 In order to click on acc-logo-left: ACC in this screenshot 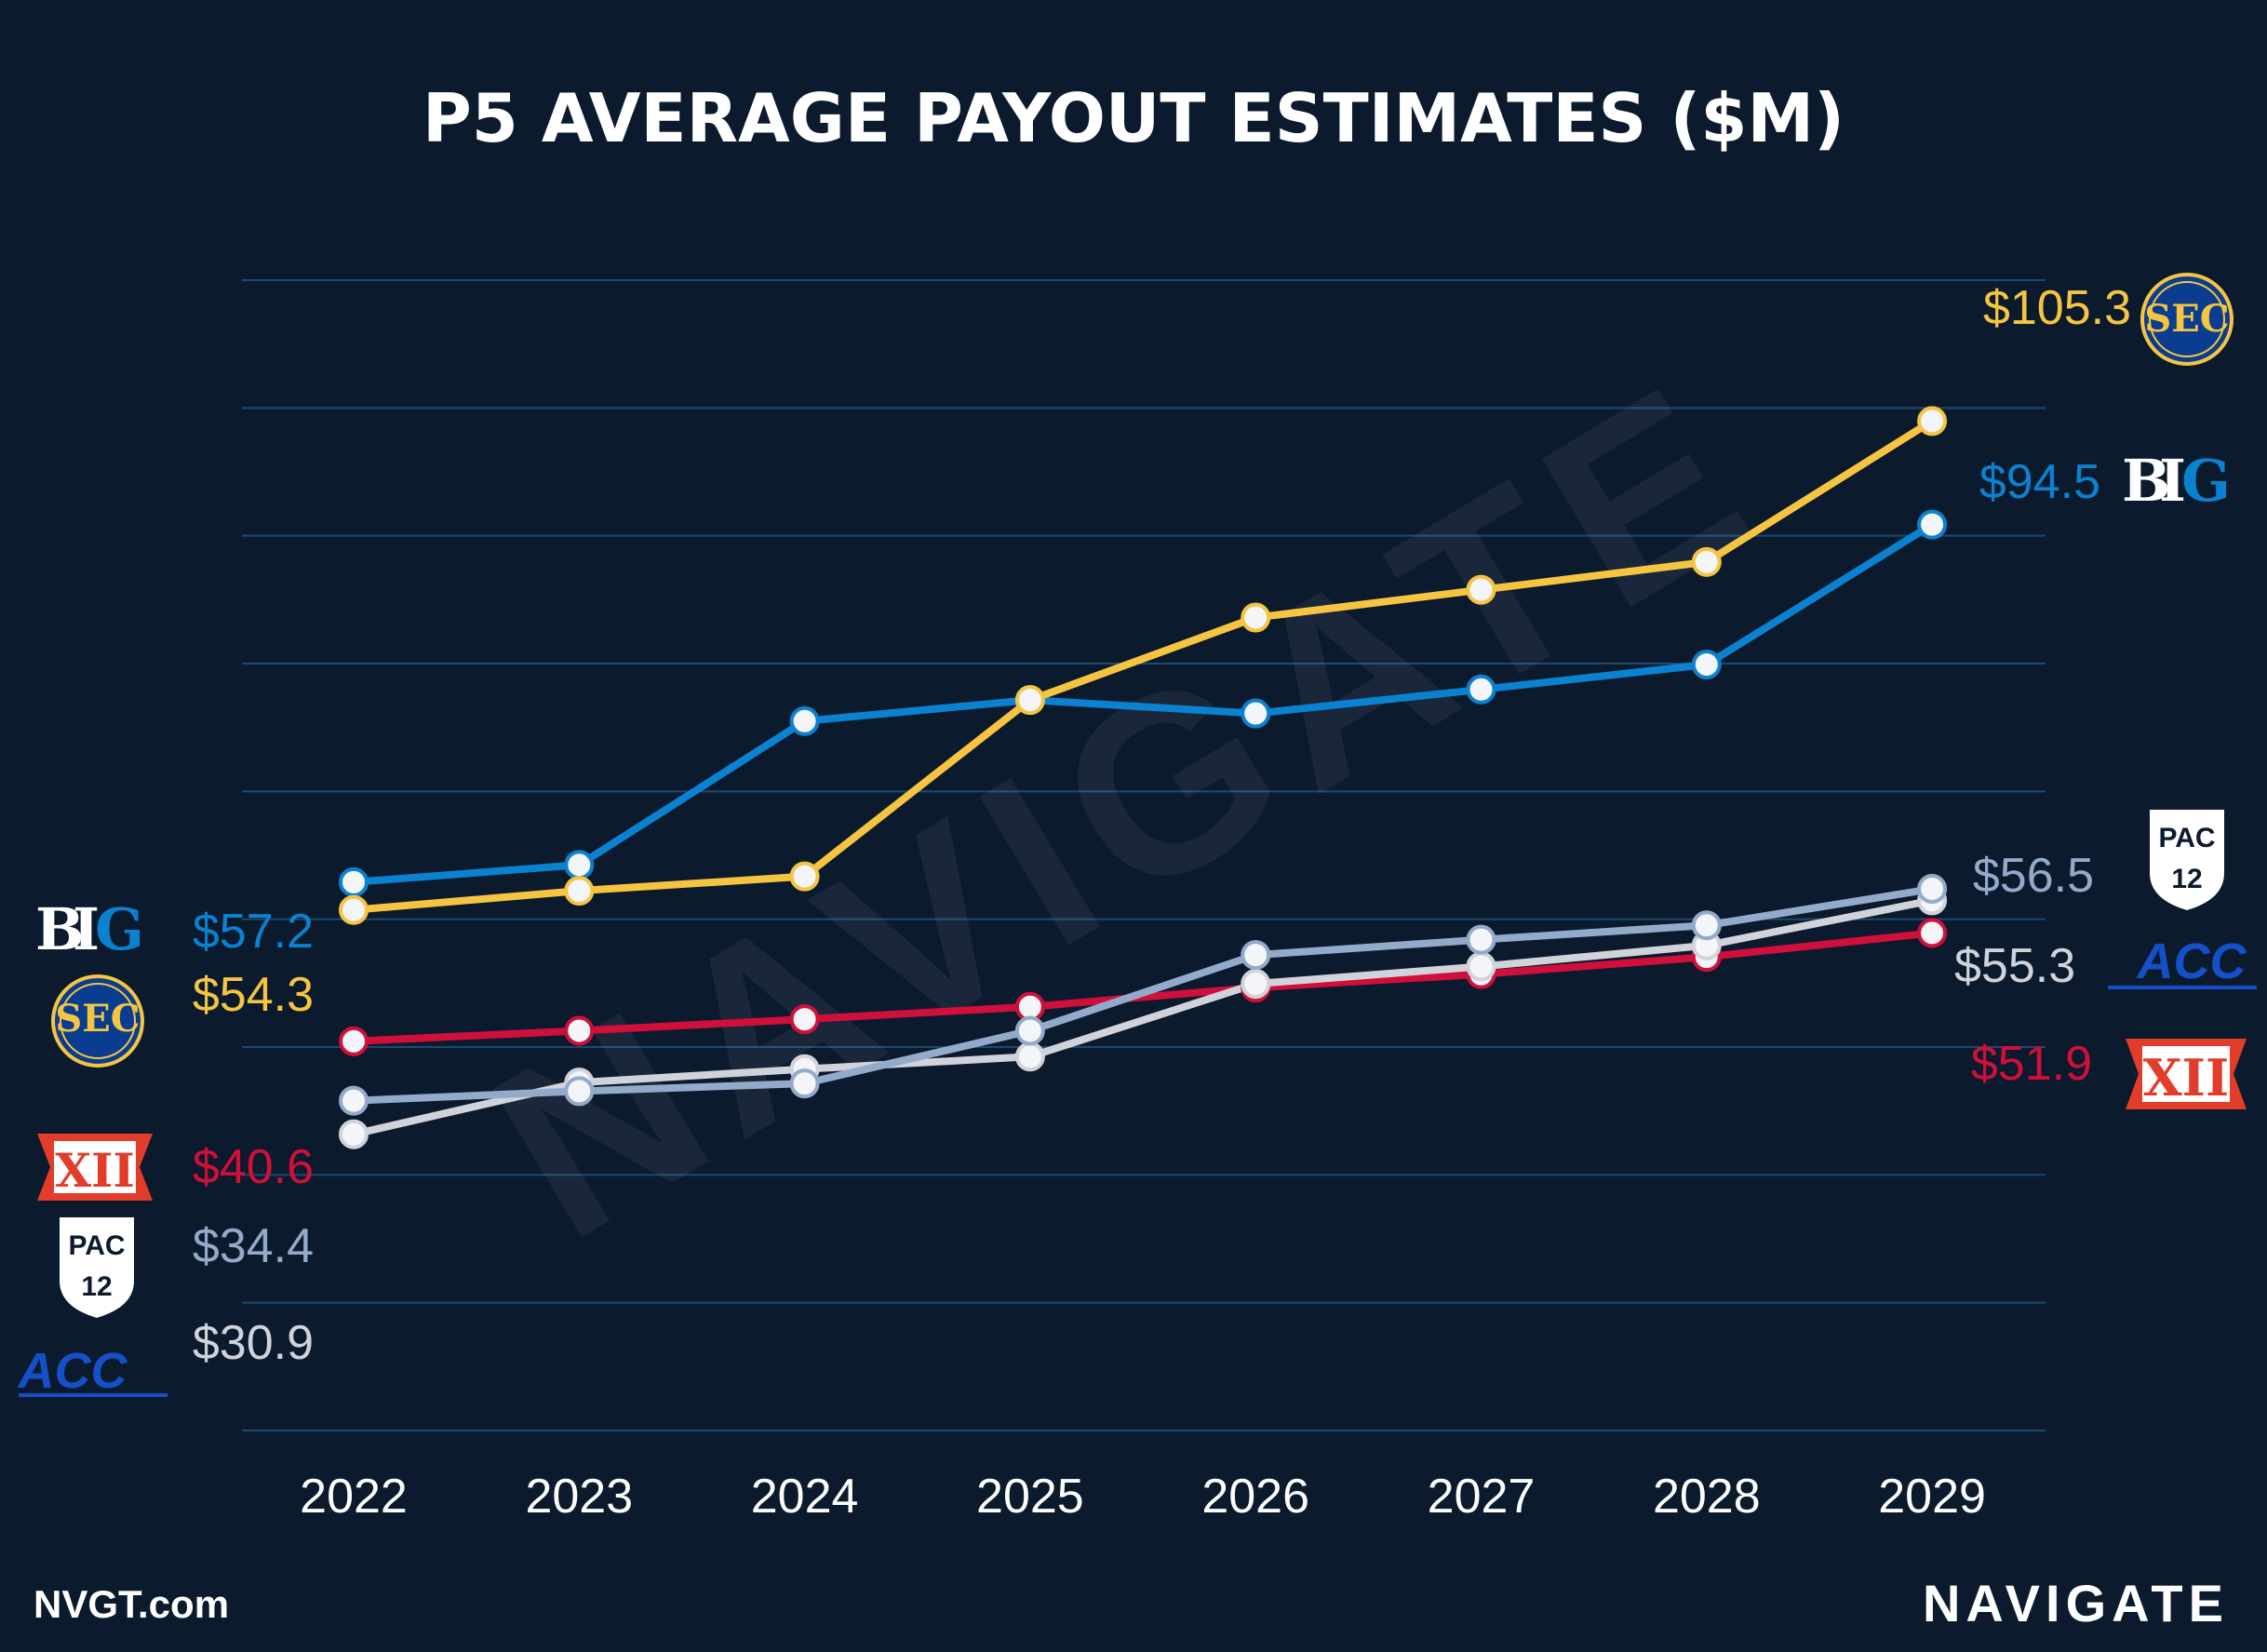, I will do `click(92, 1371)`.